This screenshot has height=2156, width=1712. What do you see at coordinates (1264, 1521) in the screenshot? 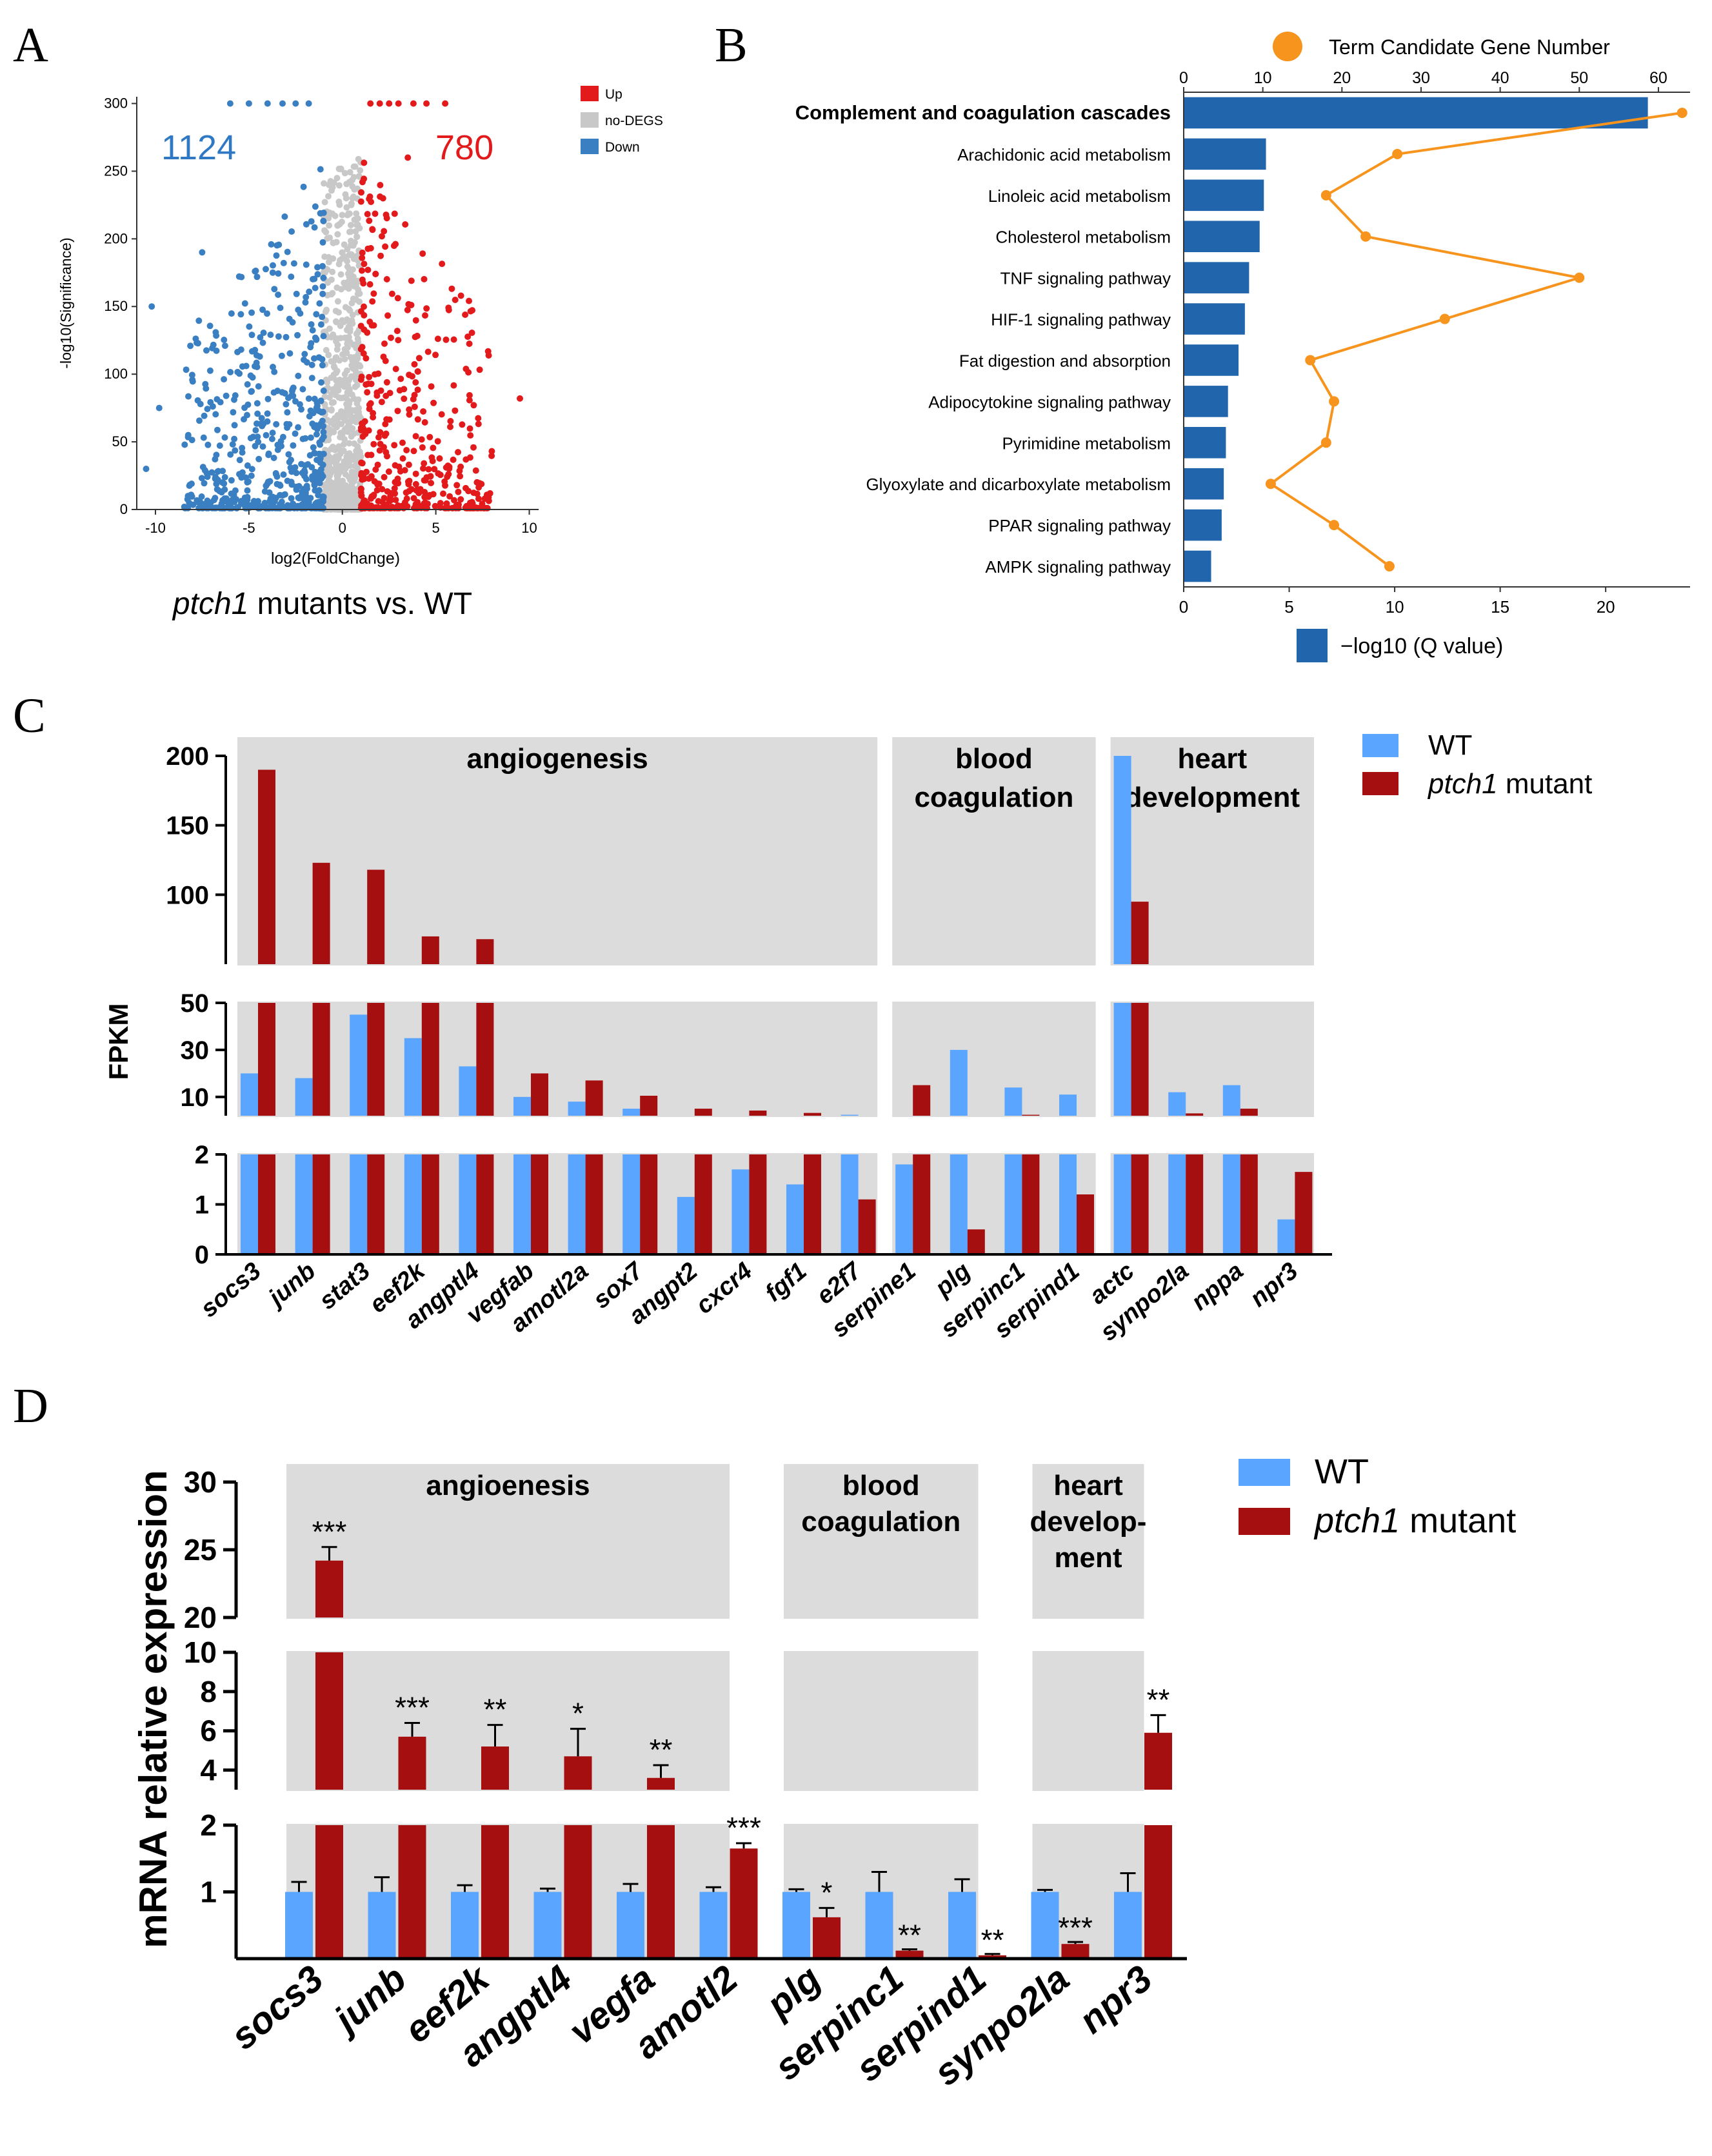
I see `d-legend-mut-swatch` at bounding box center [1264, 1521].